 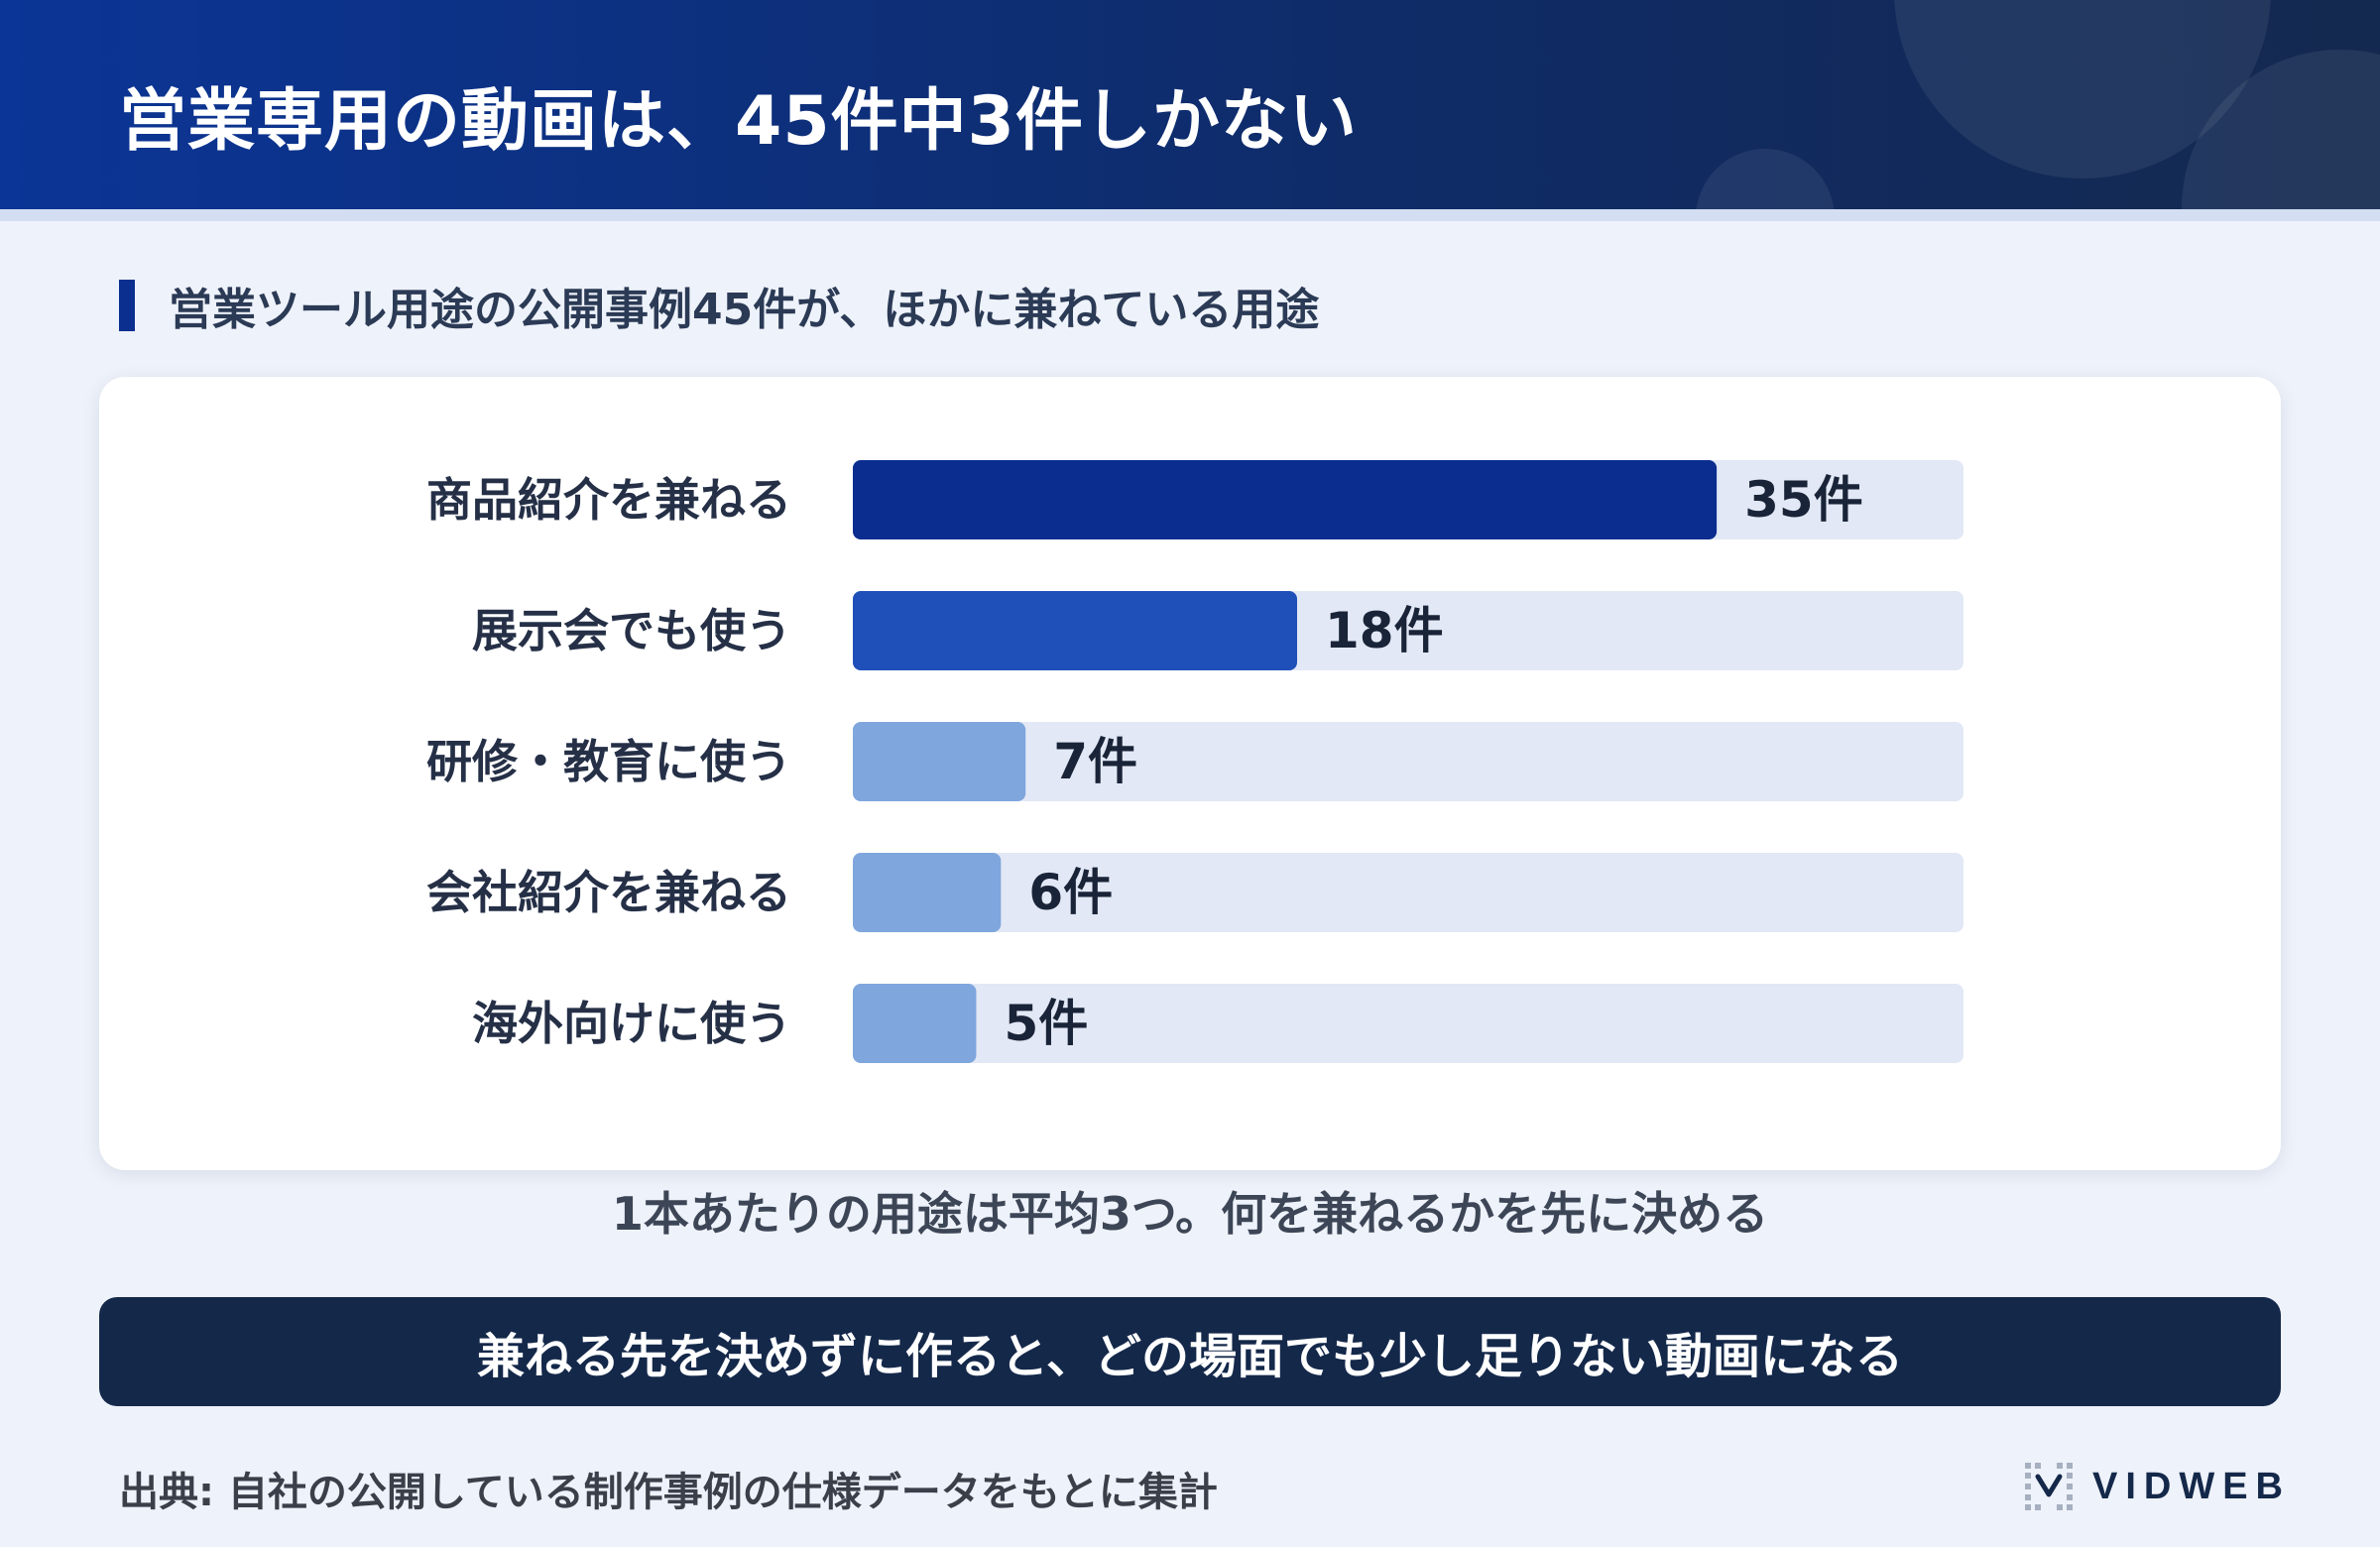 I want to click on value-label: 7件, so click(x=1095, y=761).